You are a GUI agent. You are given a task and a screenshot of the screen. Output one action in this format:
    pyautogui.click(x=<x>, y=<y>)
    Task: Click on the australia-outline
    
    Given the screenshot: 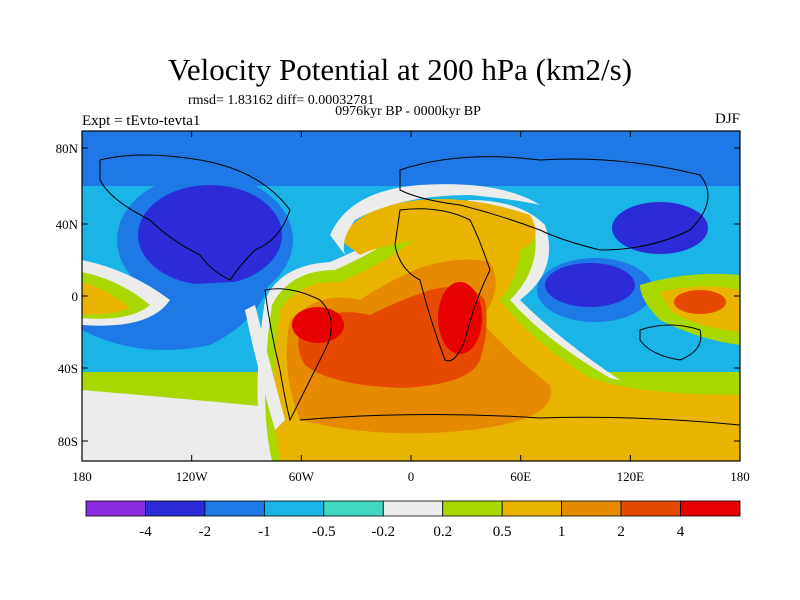 What is the action you would take?
    pyautogui.click(x=670, y=342)
    